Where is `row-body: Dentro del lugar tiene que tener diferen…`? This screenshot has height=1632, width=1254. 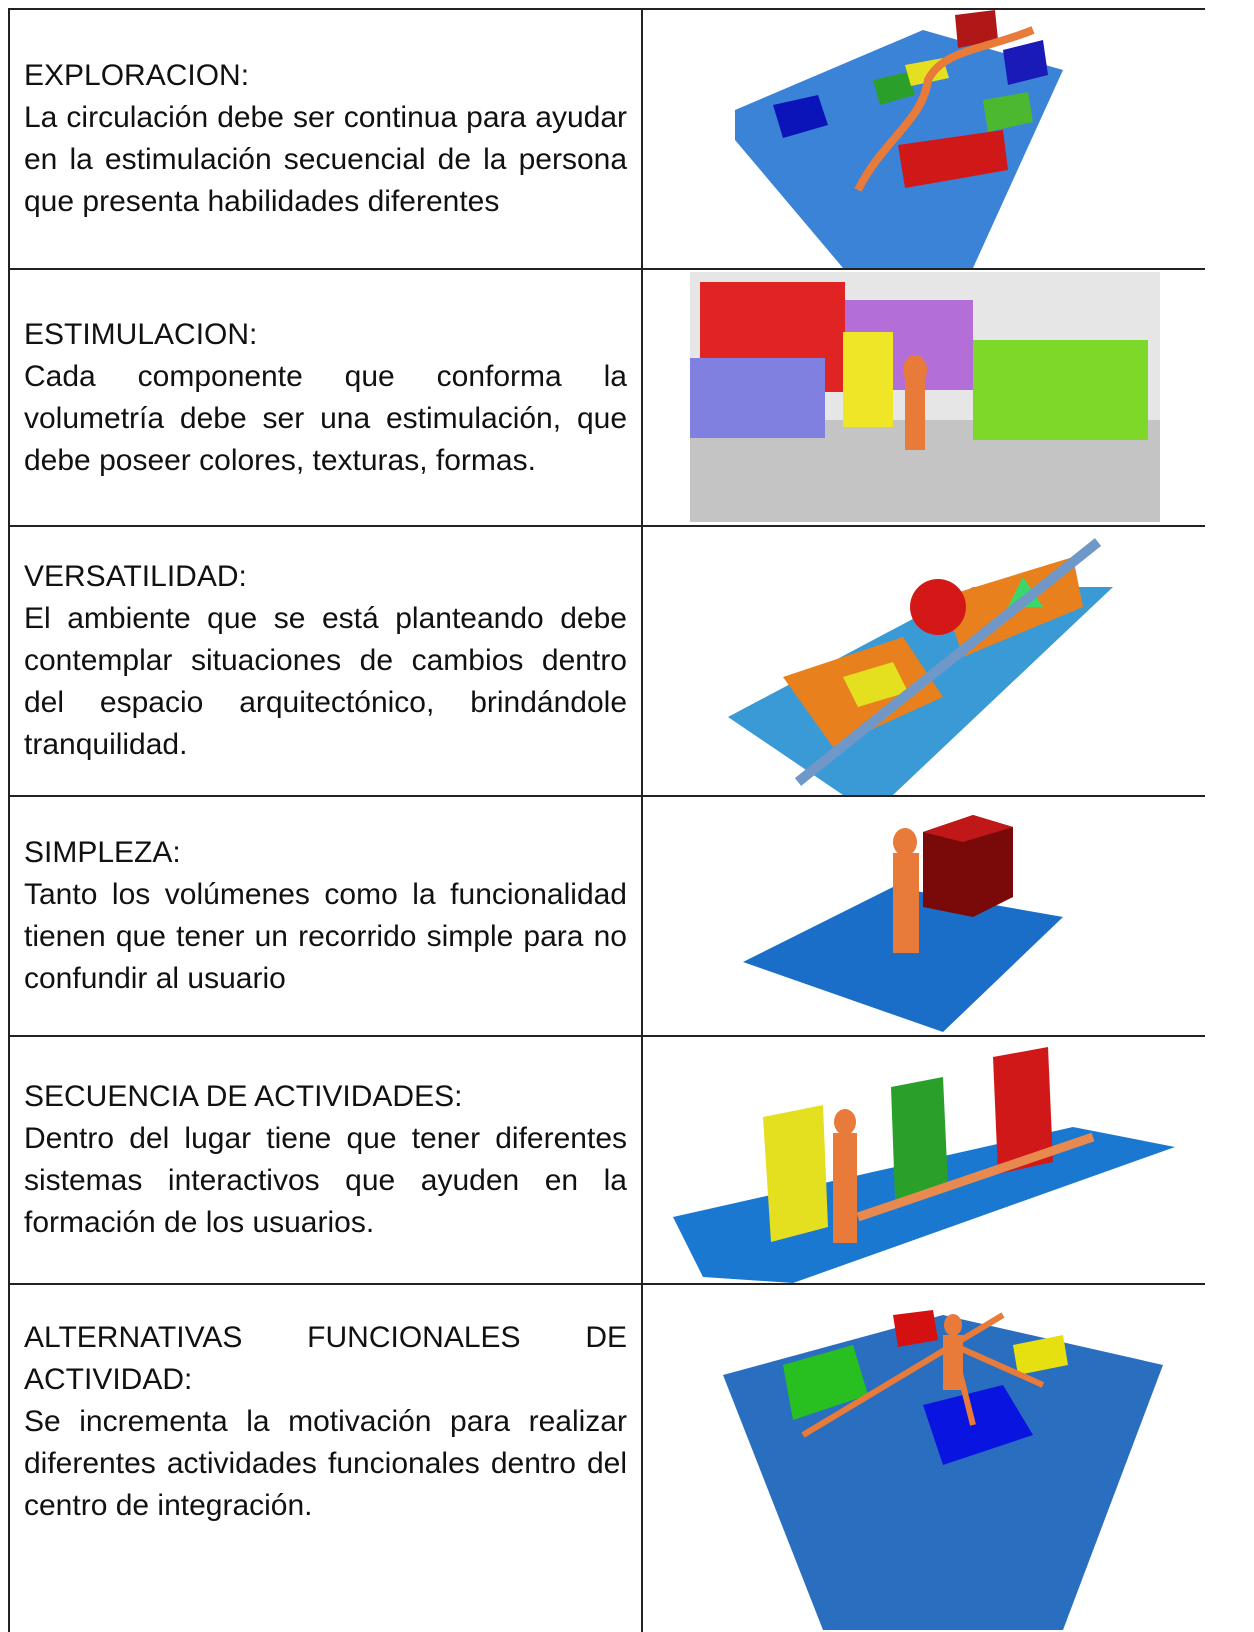
row-body: Dentro del lugar tiene que tener diferen… is located at coordinates (325, 1180).